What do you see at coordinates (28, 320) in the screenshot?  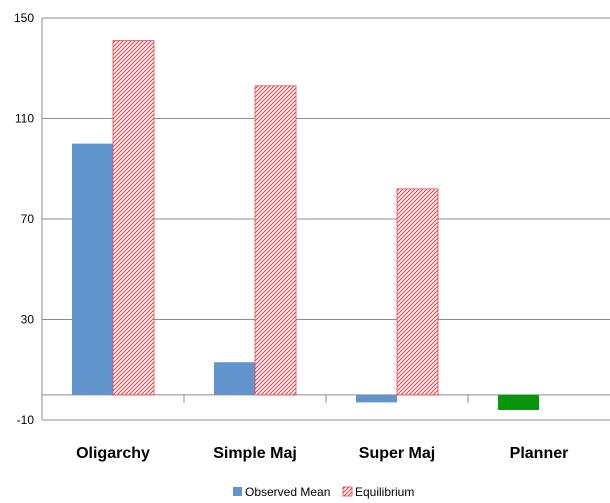 I see `y-tick-label: 30` at bounding box center [28, 320].